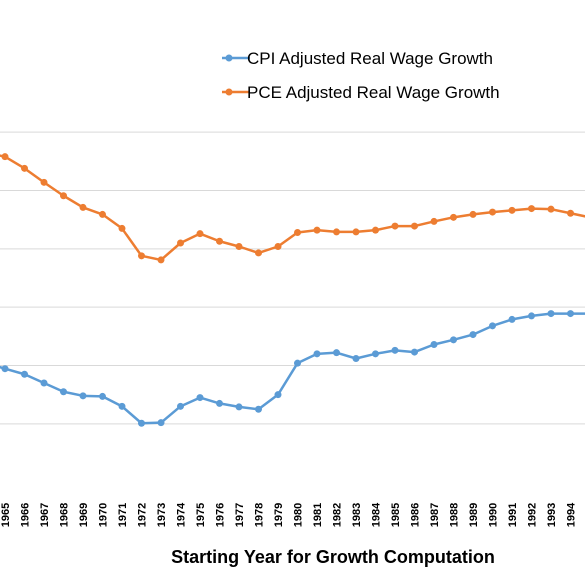  What do you see at coordinates (338, 515) in the screenshot?
I see `x-tick-label: 1982` at bounding box center [338, 515].